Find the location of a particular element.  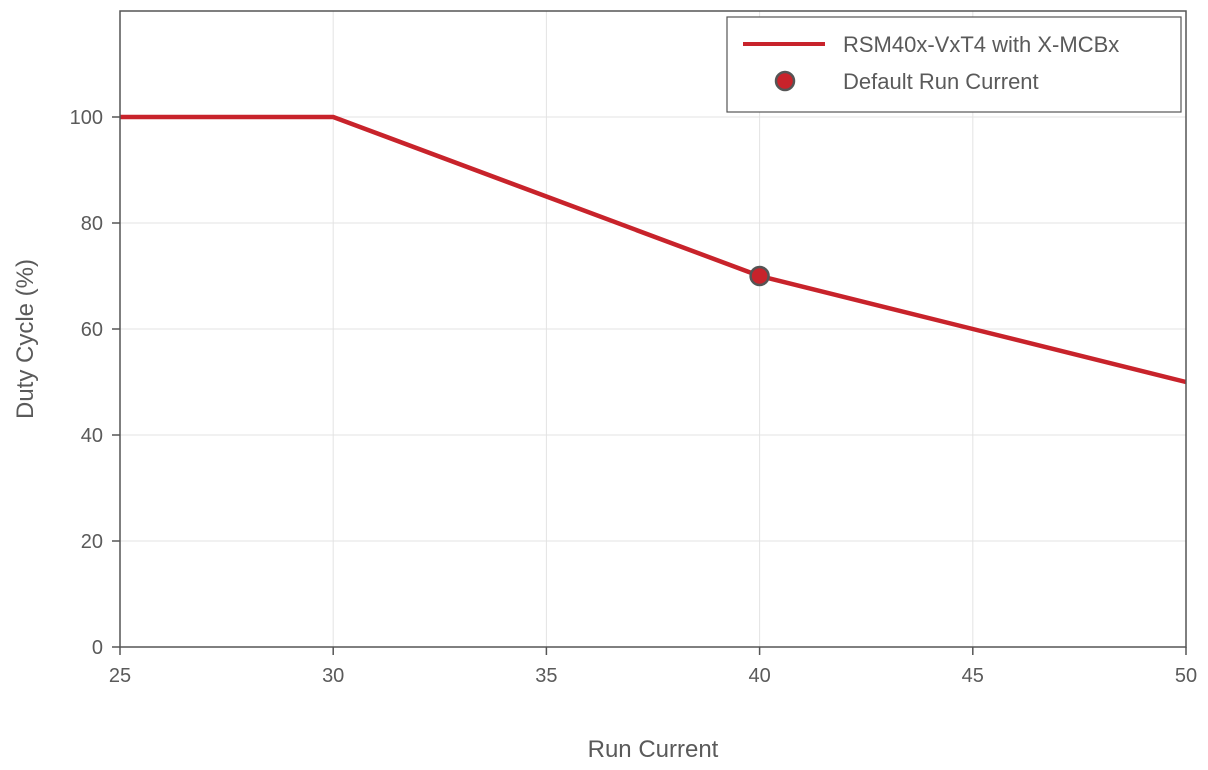

x-tick-label: 30 is located at coordinates (333, 676).